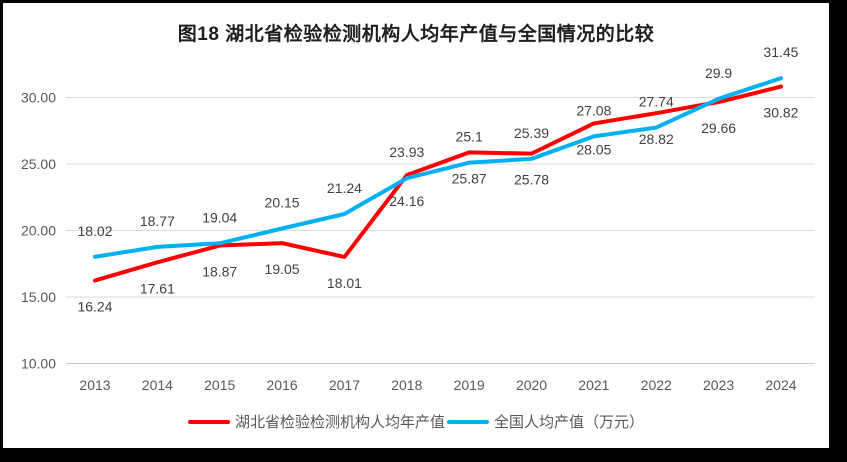 This screenshot has height=462, width=847. I want to click on x-axis-tick-label: 2017, so click(344, 385).